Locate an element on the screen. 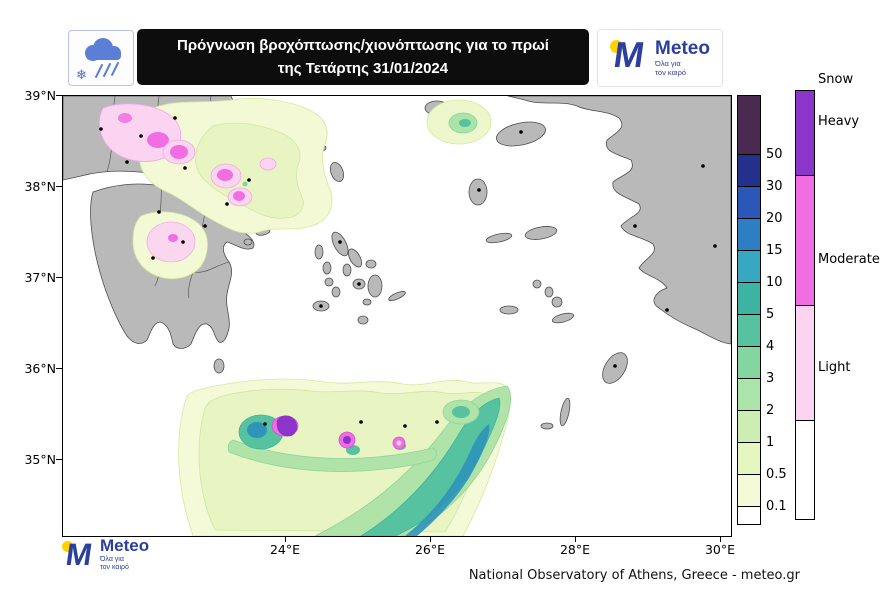 This screenshot has width=880, height=616. lon-label-26e: 26°E is located at coordinates (430, 549).